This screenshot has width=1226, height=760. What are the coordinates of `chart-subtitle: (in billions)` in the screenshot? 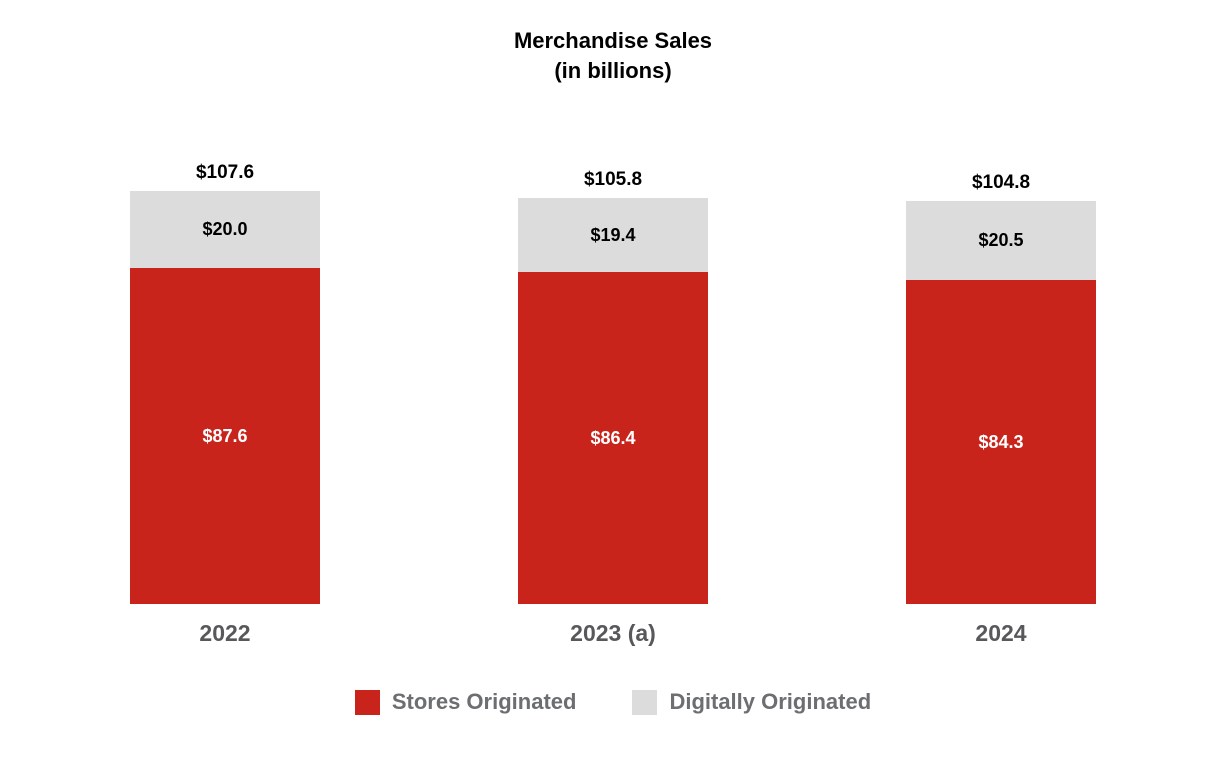 It's located at (613, 70).